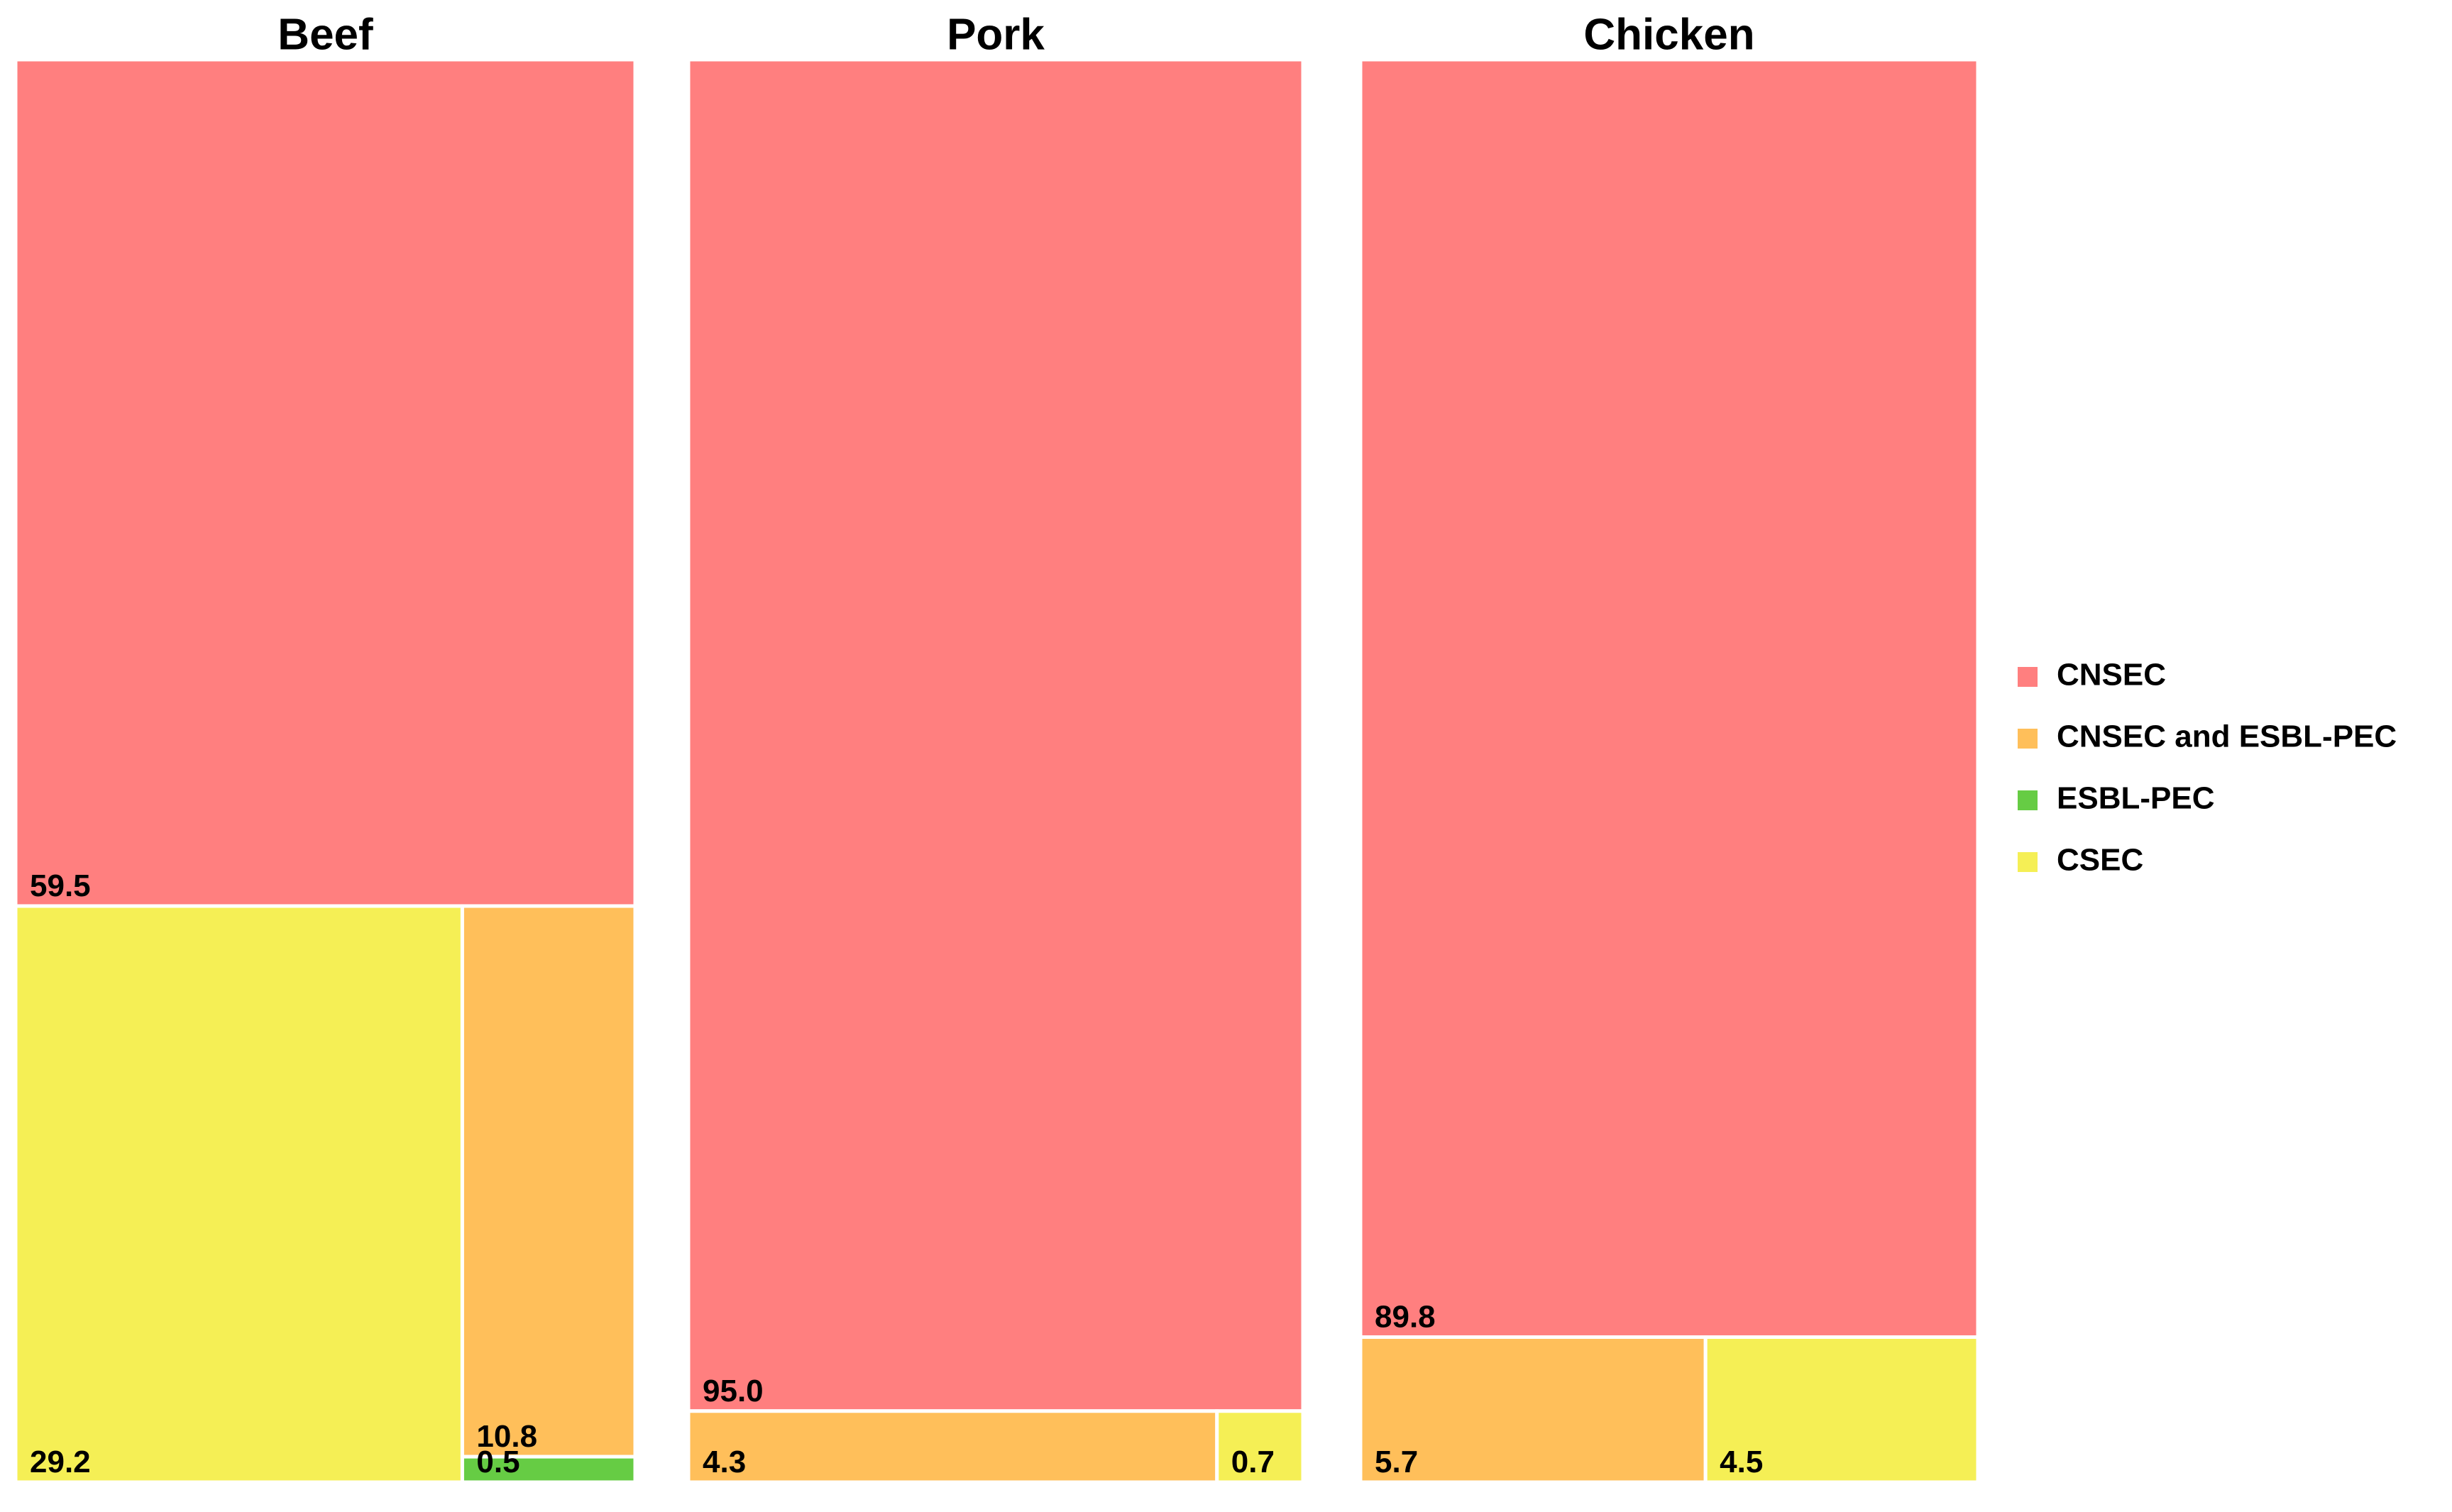  What do you see at coordinates (733, 1391) in the screenshot?
I see `value-label: 95.0` at bounding box center [733, 1391].